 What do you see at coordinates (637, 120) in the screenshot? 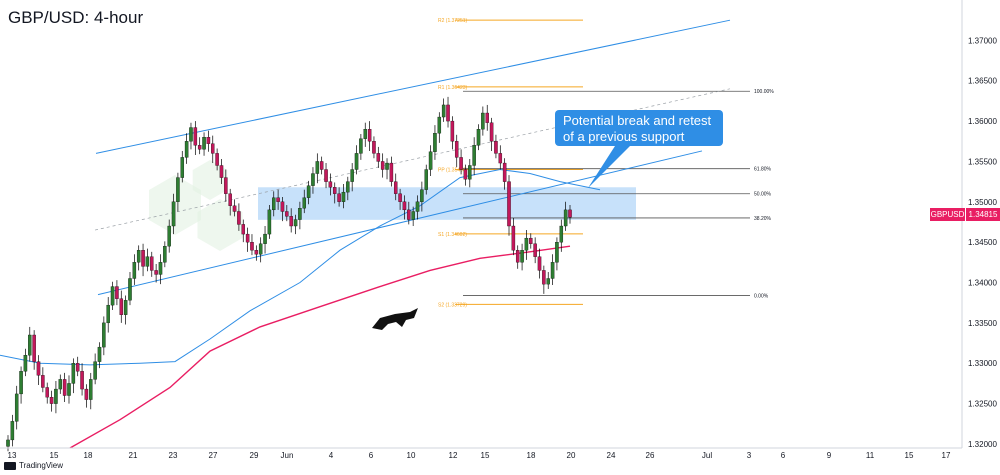
I see `callout-line-1: Potential break and retest` at bounding box center [637, 120].